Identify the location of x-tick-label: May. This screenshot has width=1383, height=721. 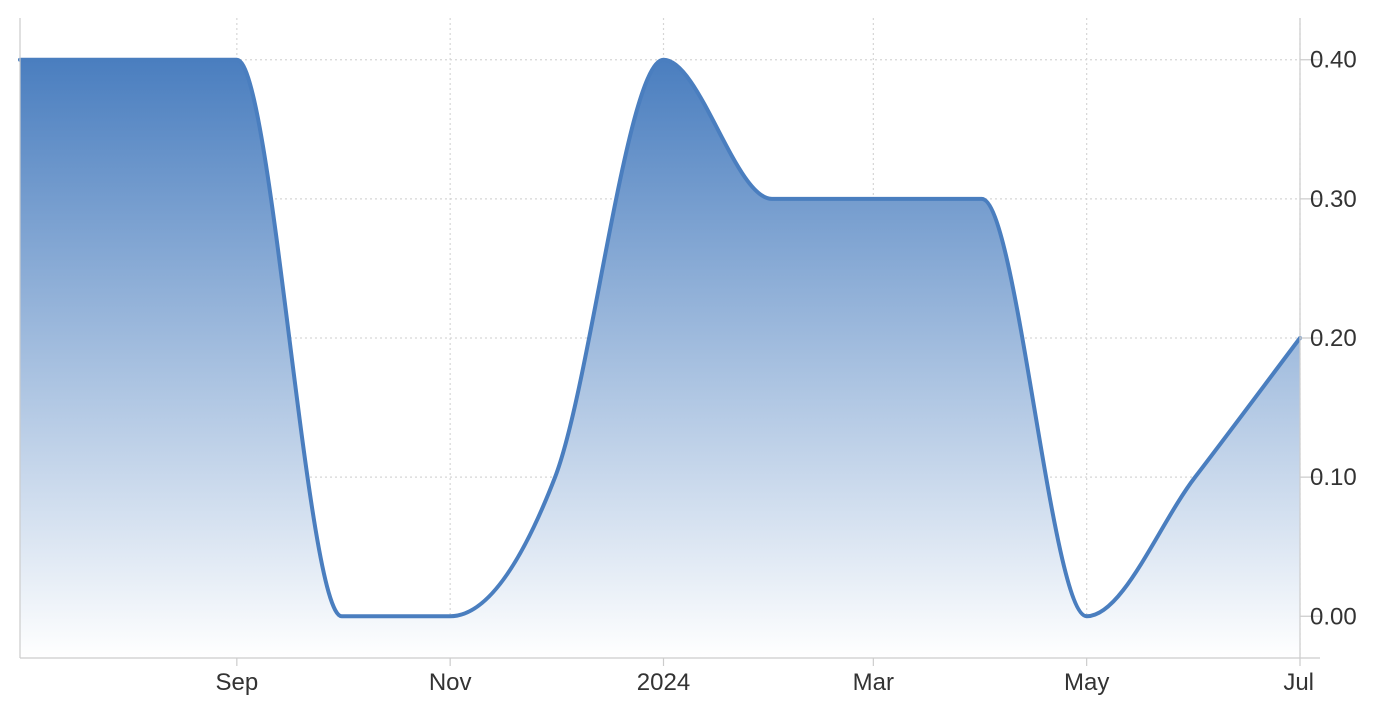
(1086, 682).